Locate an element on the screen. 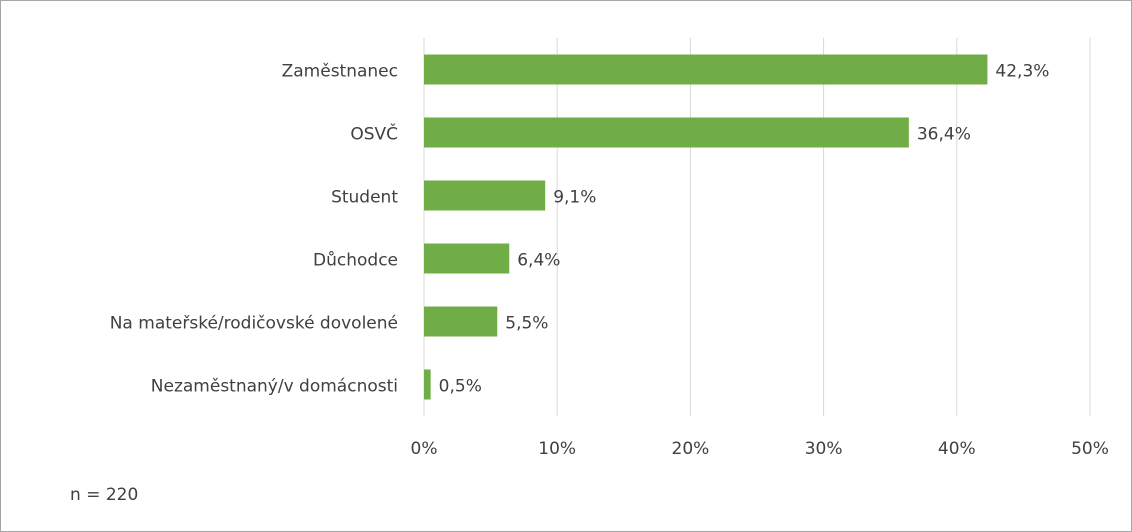  y-tick-label: Na mateřské/rodičovské dovolené is located at coordinates (254, 324).